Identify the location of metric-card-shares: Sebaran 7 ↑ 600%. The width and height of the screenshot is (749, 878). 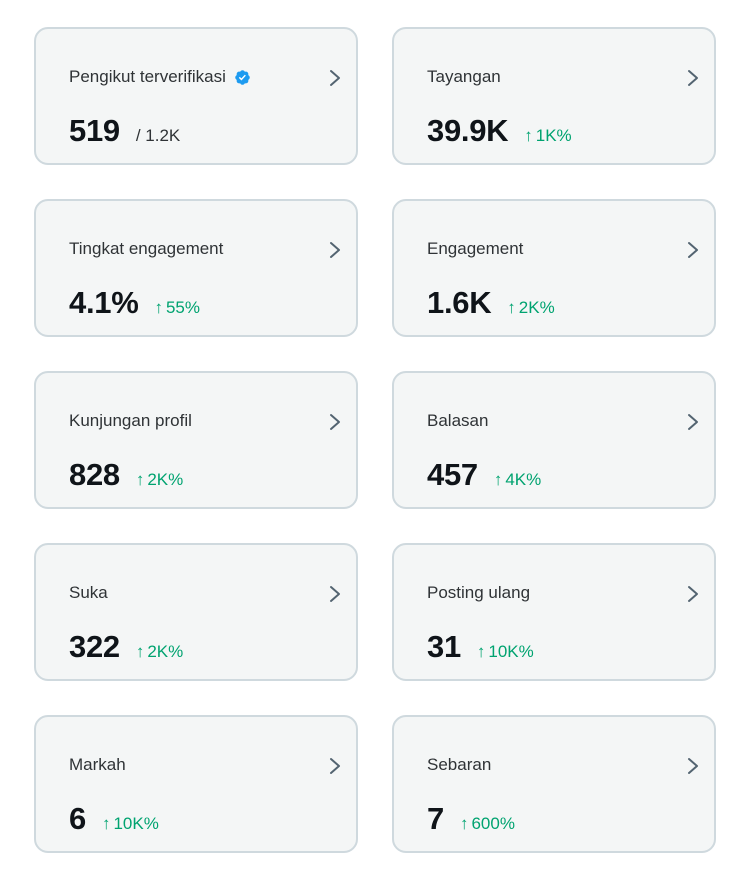
(554, 784).